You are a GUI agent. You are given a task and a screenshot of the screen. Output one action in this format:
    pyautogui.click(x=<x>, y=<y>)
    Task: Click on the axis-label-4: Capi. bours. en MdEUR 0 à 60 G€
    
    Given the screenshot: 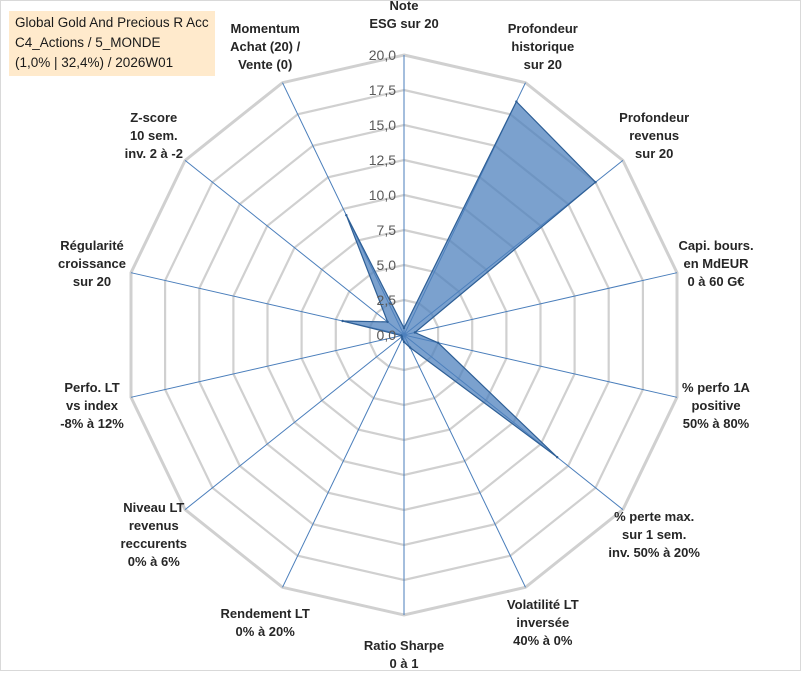 What is the action you would take?
    pyautogui.click(x=715, y=264)
    